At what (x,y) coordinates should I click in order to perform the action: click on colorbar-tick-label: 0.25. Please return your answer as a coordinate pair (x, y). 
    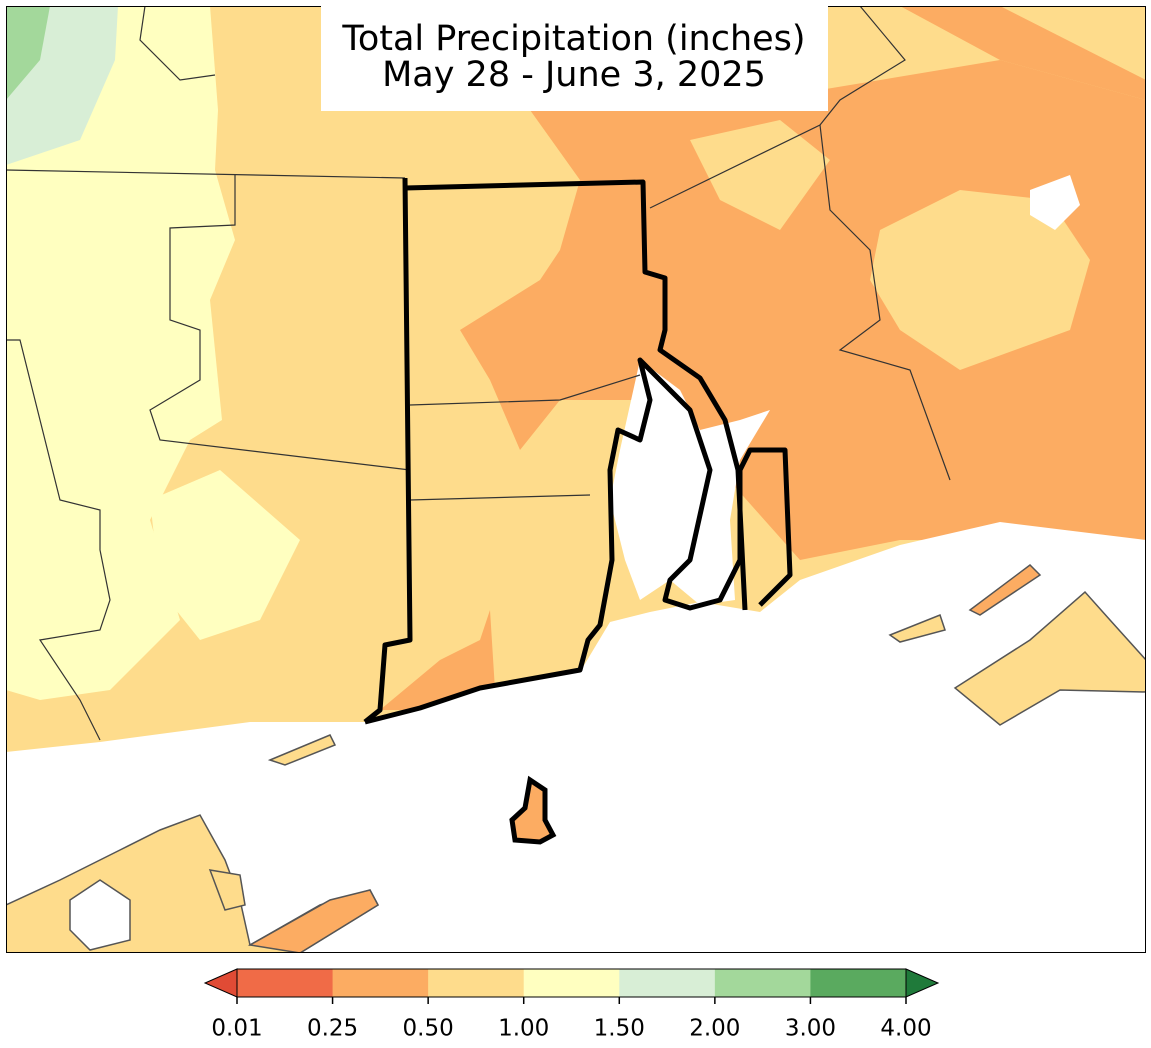
    Looking at the image, I should click on (332, 1029).